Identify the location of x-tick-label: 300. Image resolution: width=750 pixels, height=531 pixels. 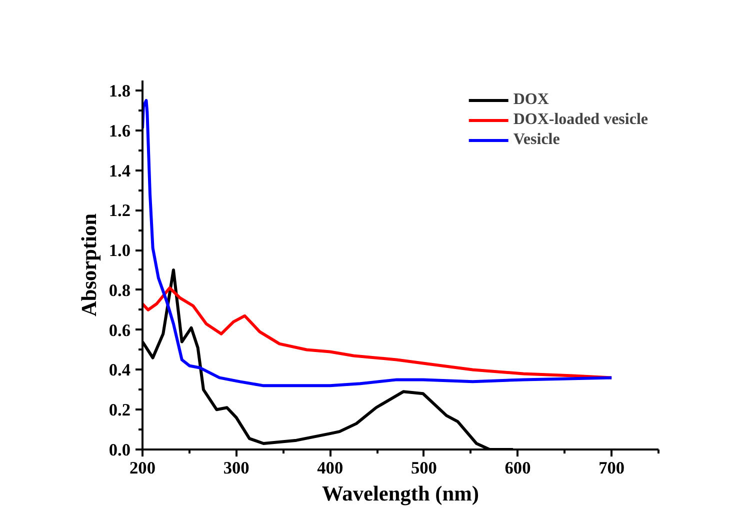
(236, 468).